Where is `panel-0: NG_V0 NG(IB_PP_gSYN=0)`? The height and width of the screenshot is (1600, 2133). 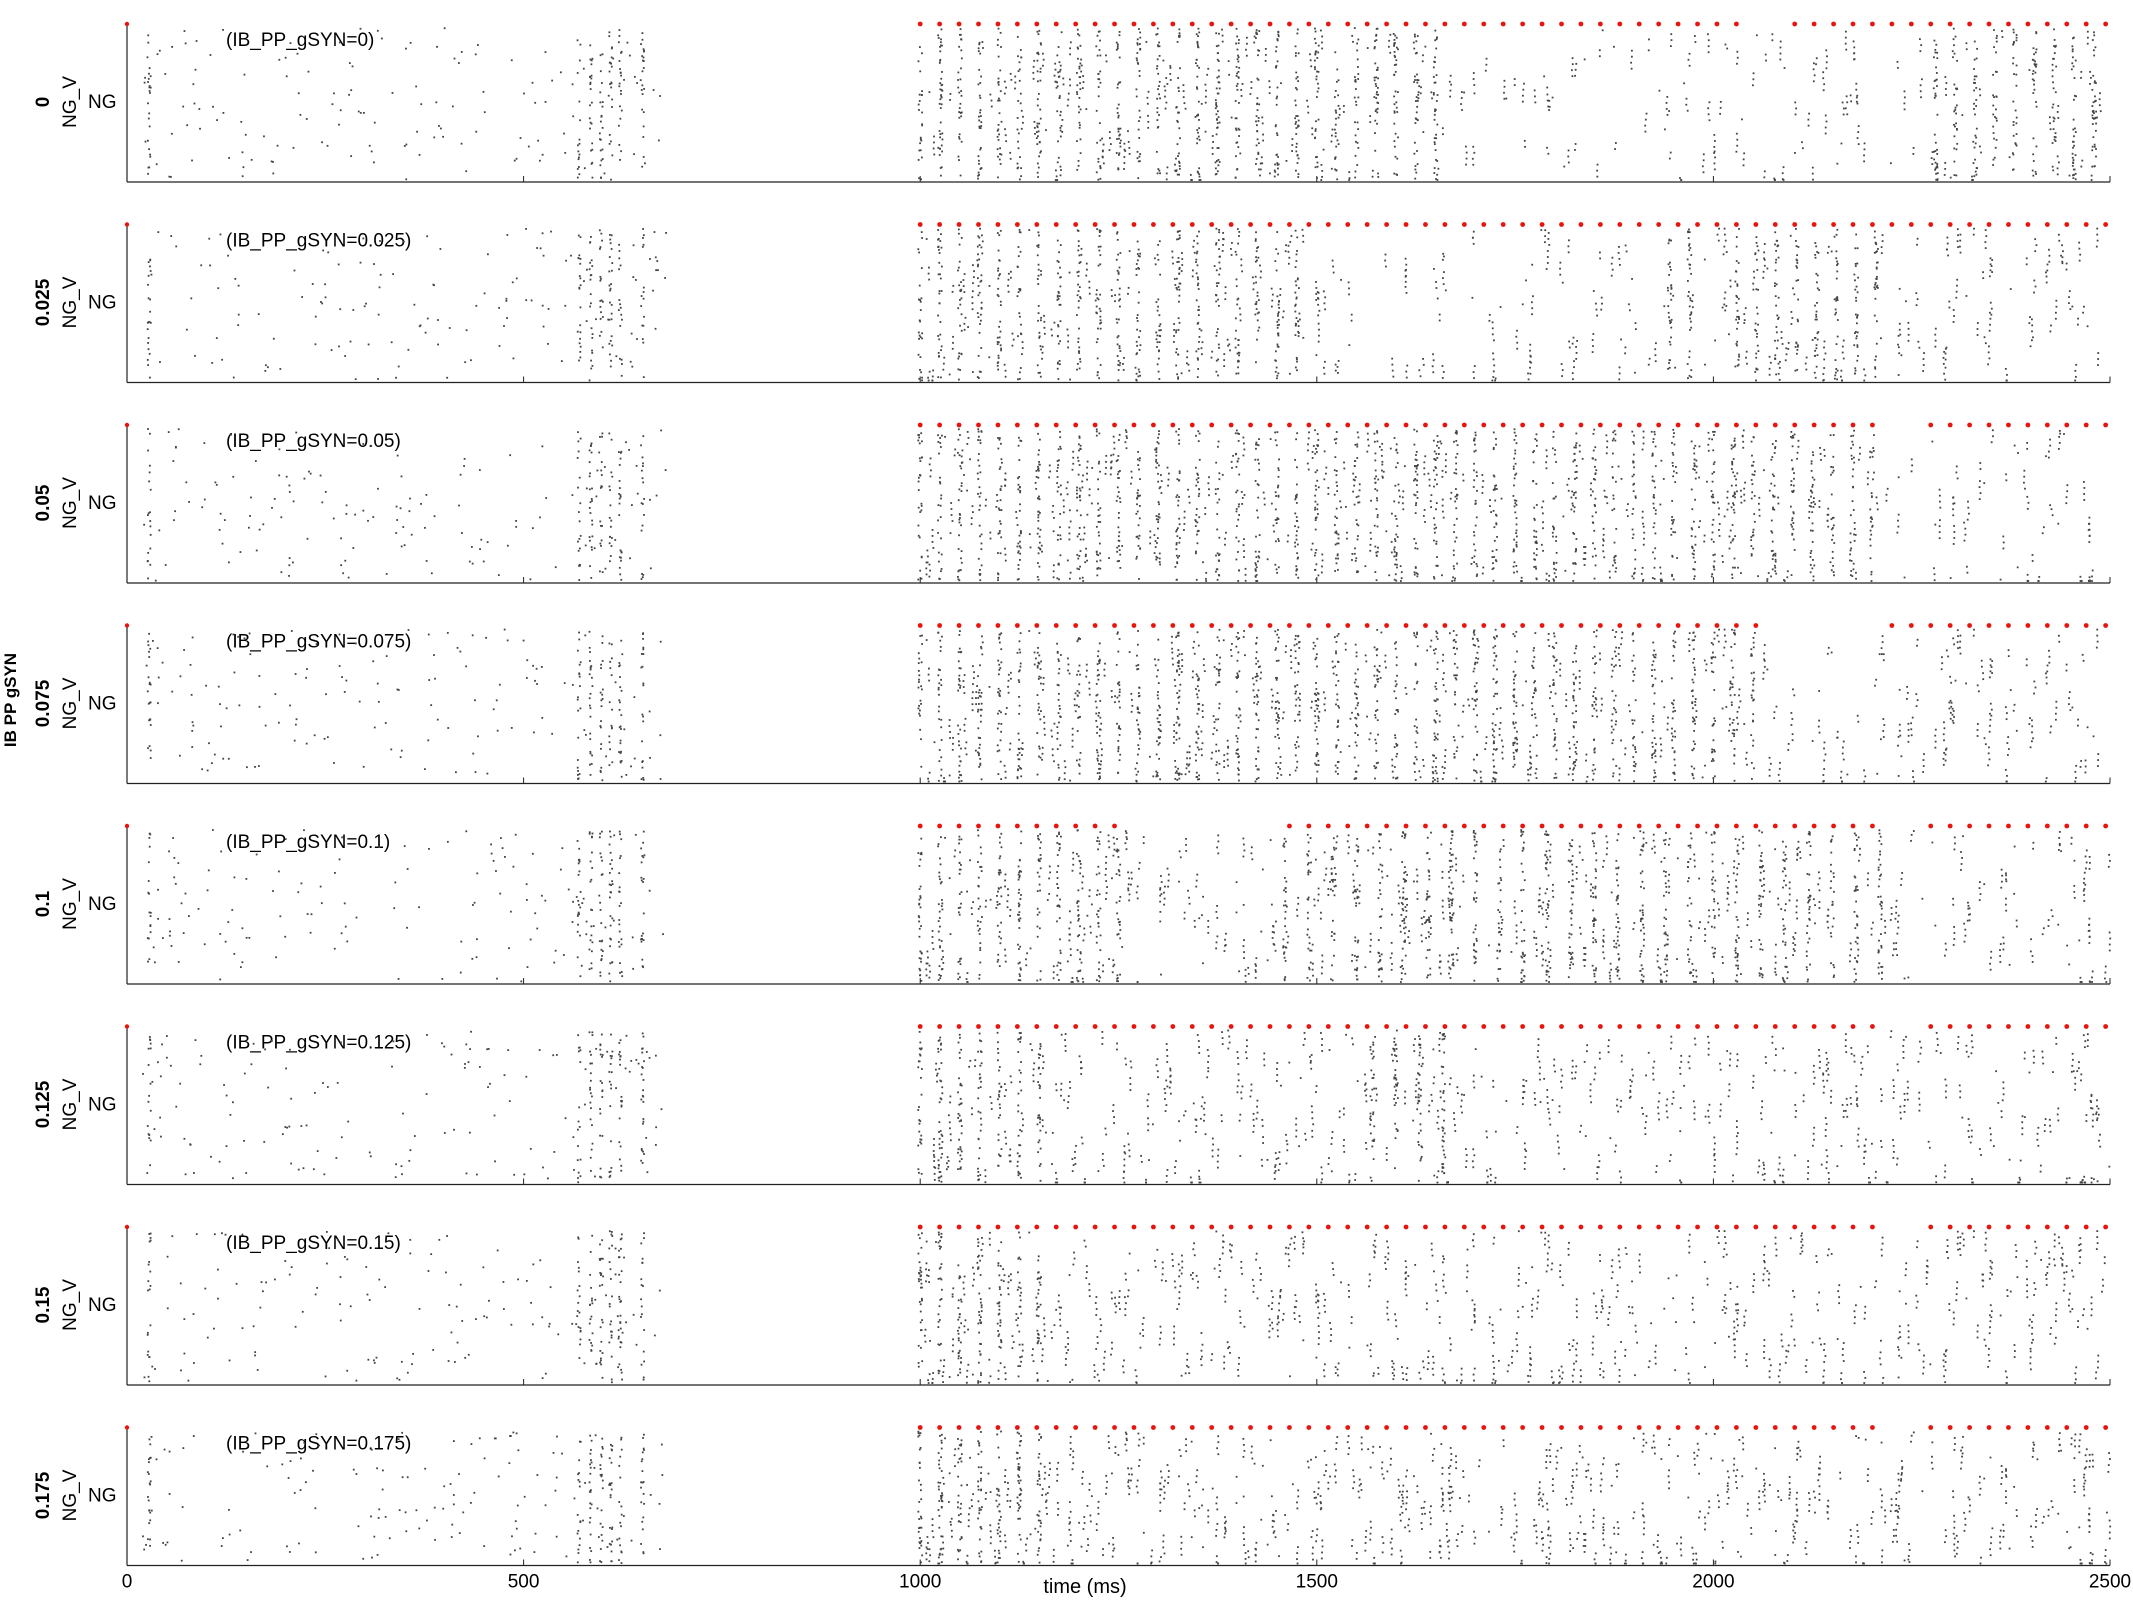 panel-0: NG_V0 NG(IB_PP_gSYN=0) is located at coordinates (1071, 102).